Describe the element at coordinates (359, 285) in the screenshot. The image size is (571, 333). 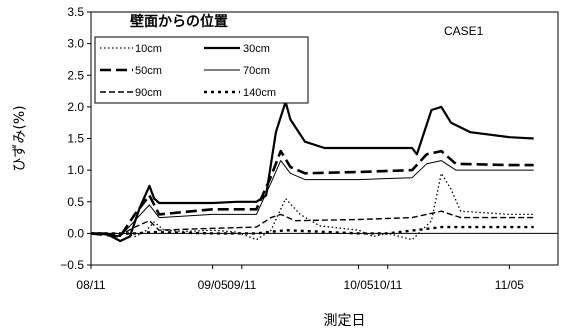
I see `x-tick-label: 10/05` at that location.